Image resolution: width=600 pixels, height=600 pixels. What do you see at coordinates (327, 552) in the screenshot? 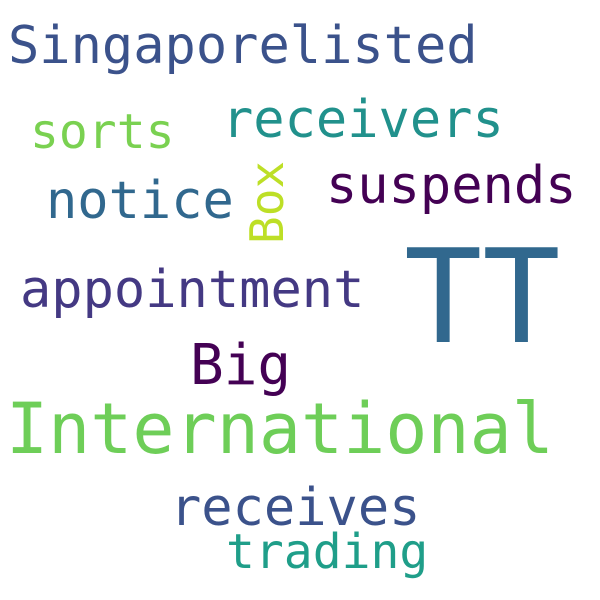
I see `word-trading: trading` at bounding box center [327, 552].